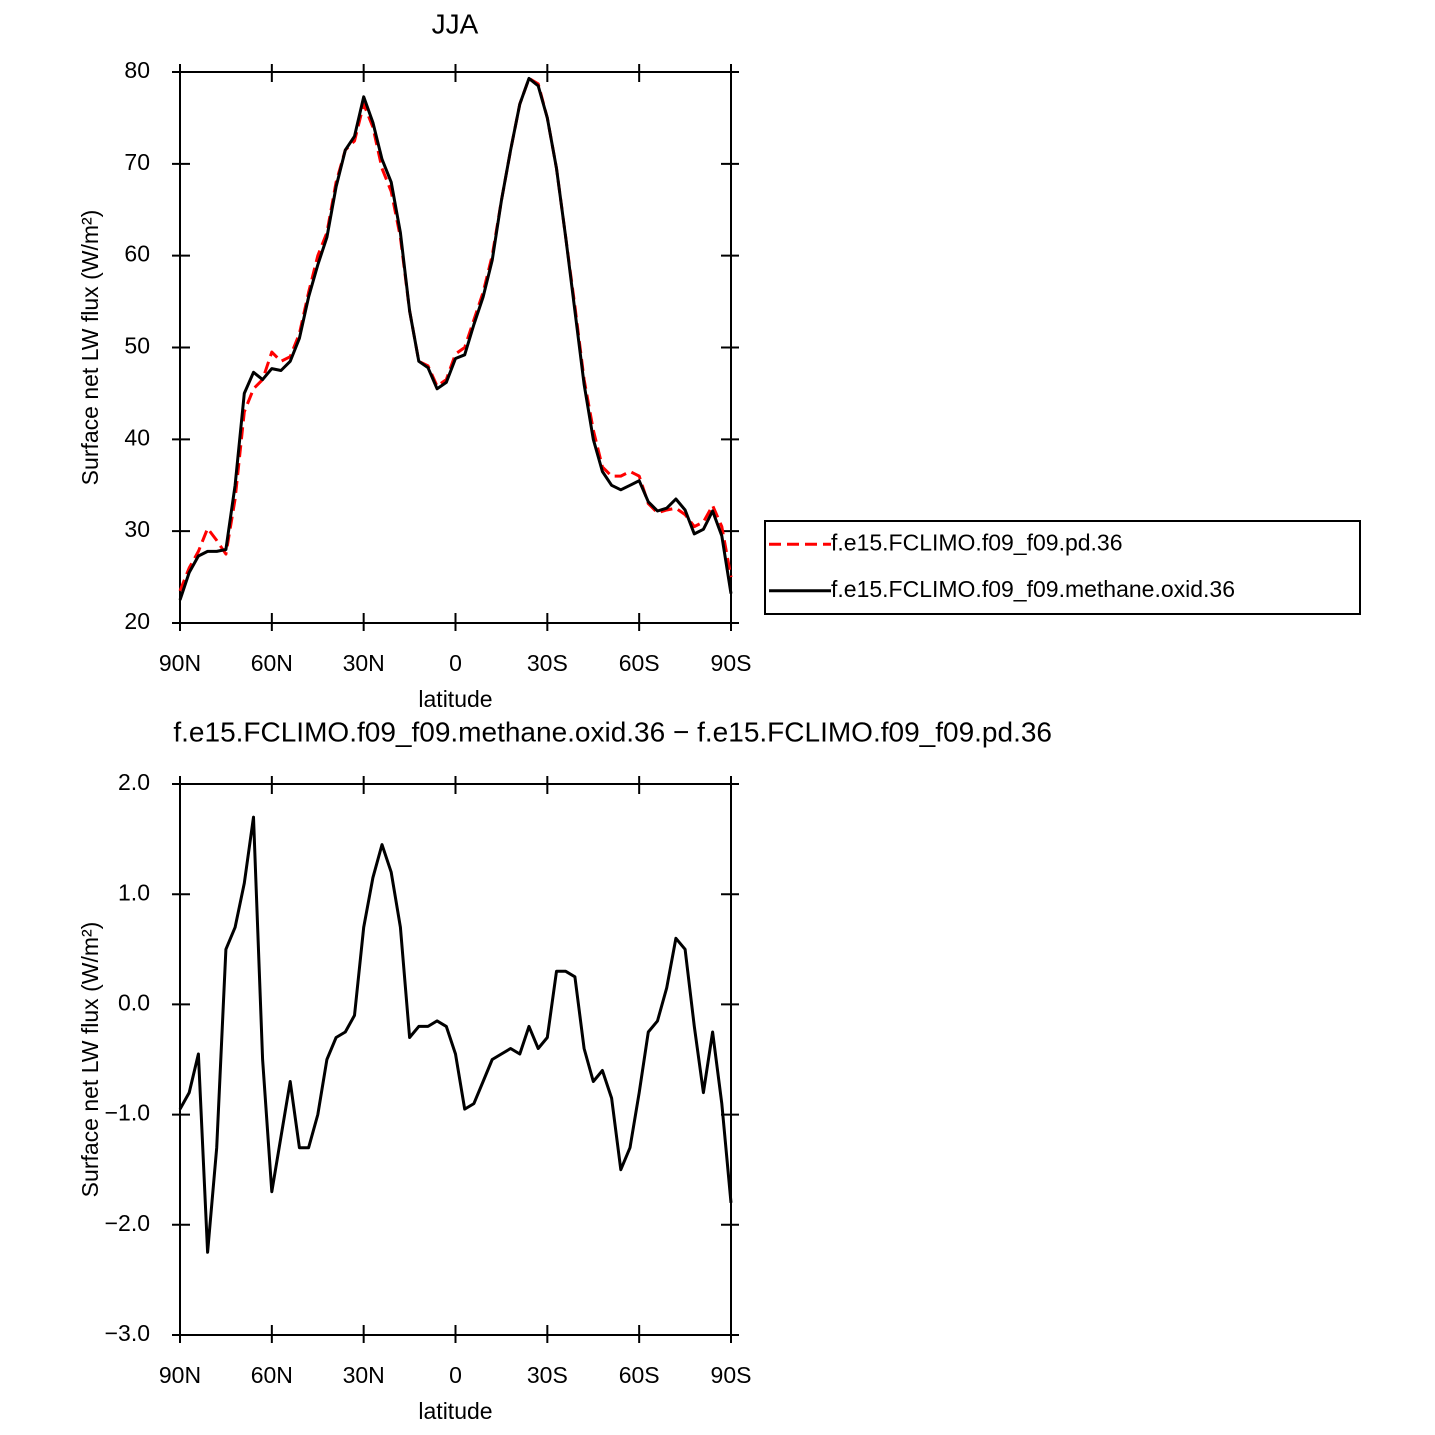 Image resolution: width=1435 pixels, height=1435 pixels. What do you see at coordinates (137, 621) in the screenshot?
I see `y-tick-label: 20` at bounding box center [137, 621].